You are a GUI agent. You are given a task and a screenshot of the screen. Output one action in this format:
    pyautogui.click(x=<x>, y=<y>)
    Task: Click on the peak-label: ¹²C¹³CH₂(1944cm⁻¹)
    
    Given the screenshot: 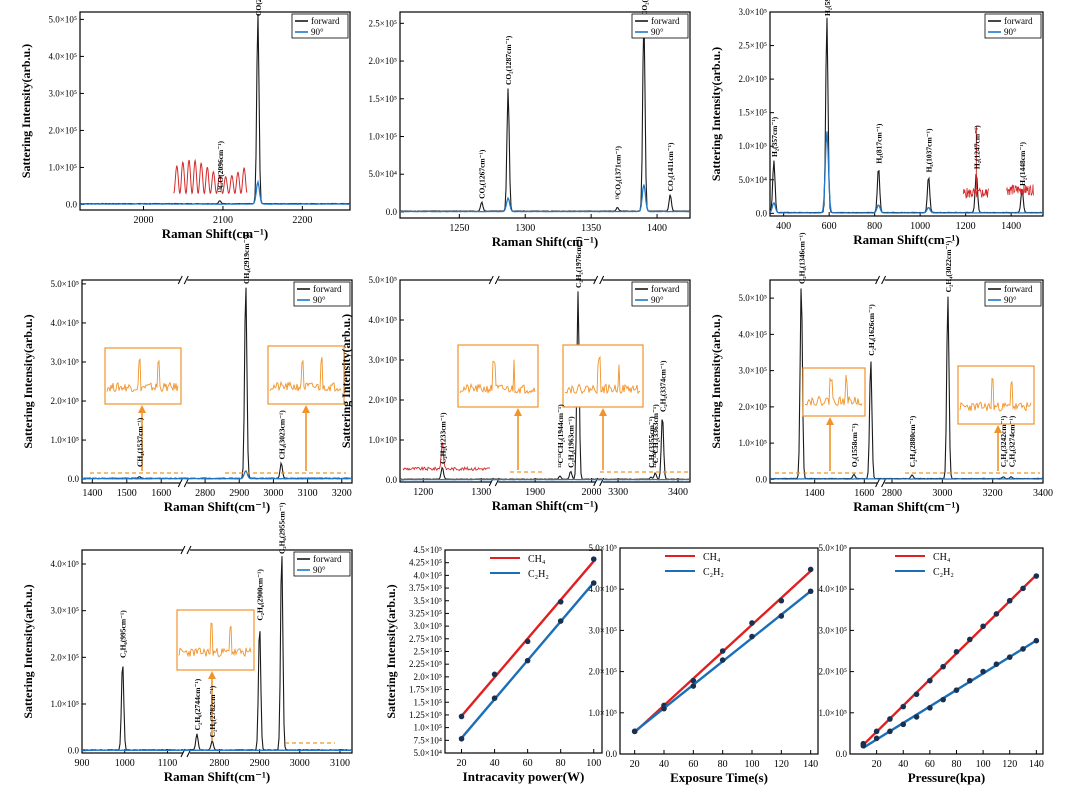 What is the action you would take?
    pyautogui.click(x=560, y=436)
    